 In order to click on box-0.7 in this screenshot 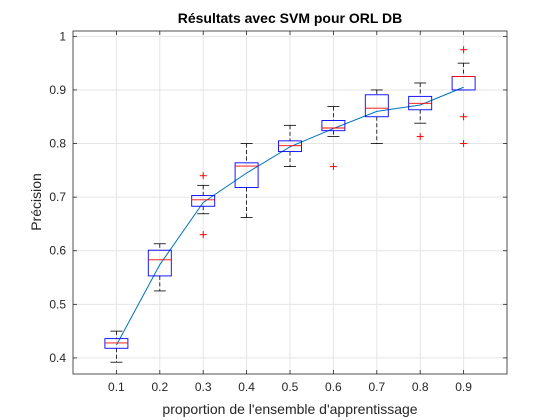, I will do `click(376, 116)`.